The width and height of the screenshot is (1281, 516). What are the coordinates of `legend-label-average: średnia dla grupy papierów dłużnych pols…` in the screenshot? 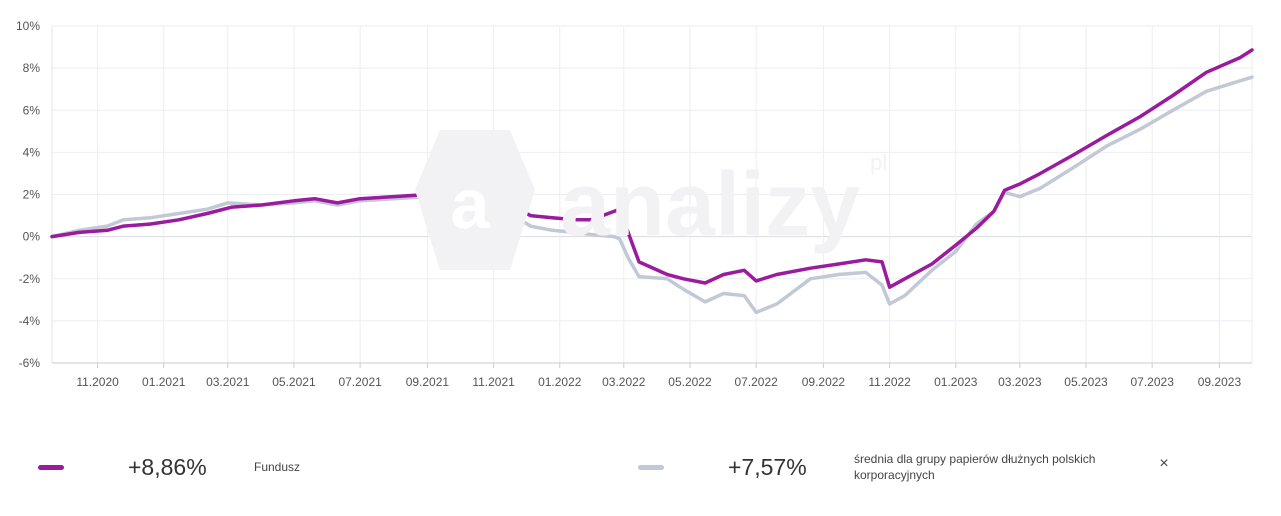 It's located at (975, 467).